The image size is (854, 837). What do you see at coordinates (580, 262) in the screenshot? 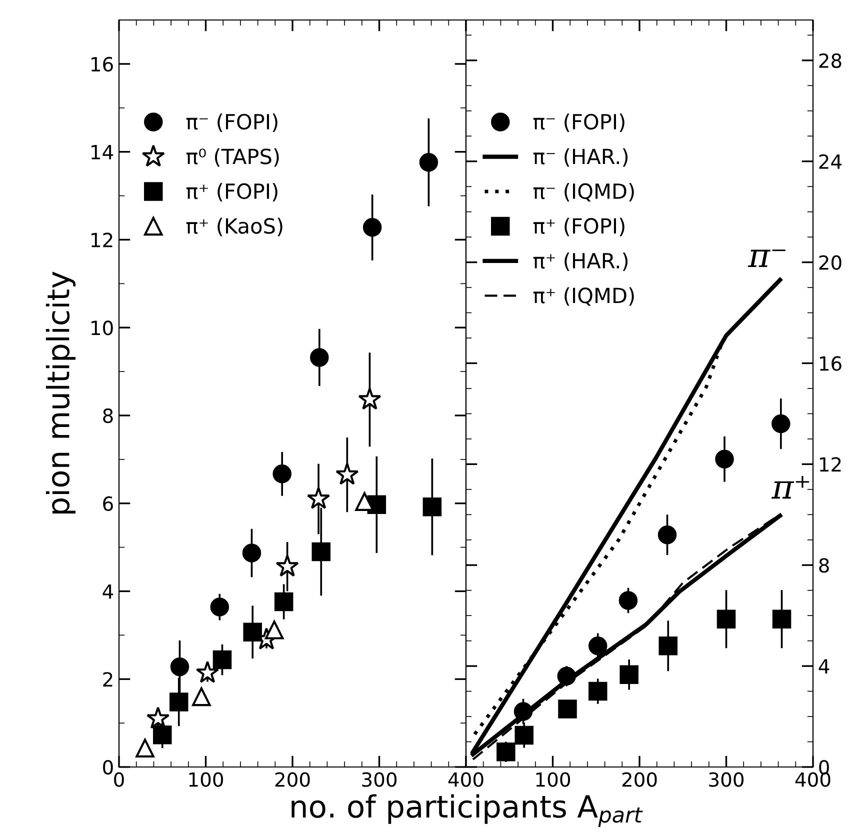
I see `legend-label: π⁺ (HAR.)` at bounding box center [580, 262].